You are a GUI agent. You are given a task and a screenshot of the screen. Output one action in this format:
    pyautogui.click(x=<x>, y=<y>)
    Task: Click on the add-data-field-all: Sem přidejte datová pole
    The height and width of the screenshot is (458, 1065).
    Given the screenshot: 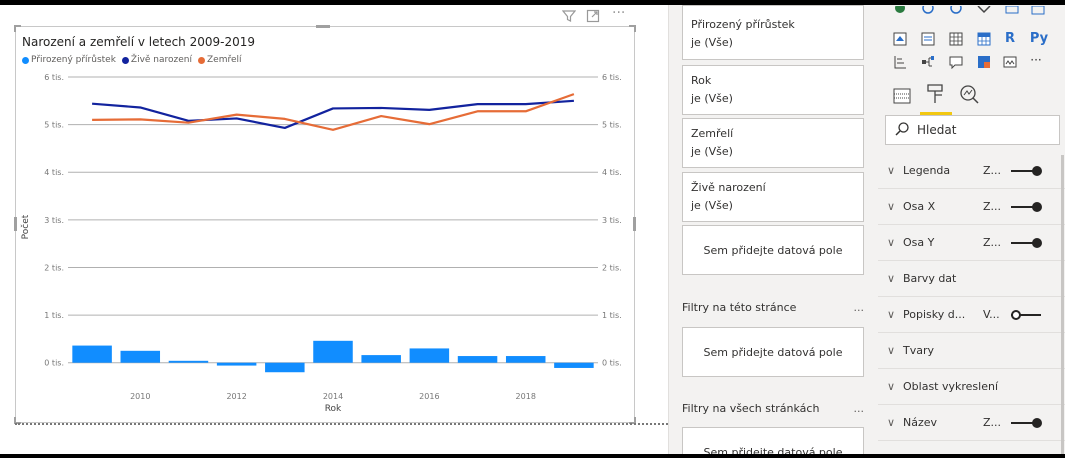 What is the action you would take?
    pyautogui.click(x=773, y=440)
    